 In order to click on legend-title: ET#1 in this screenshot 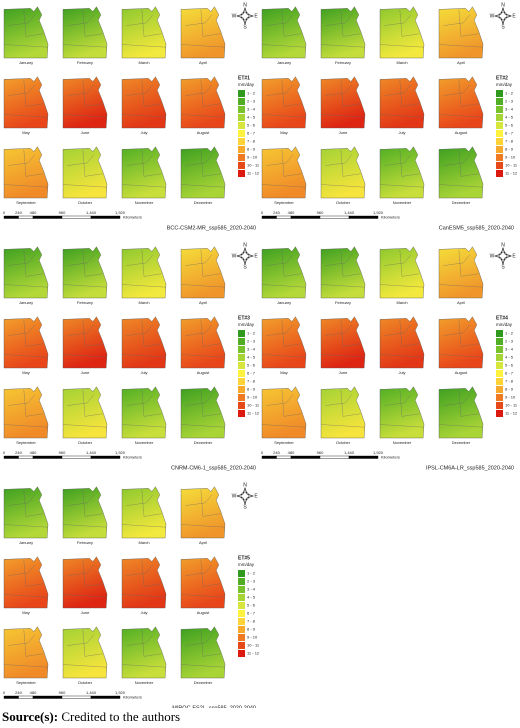, I will do `click(244, 78)`.